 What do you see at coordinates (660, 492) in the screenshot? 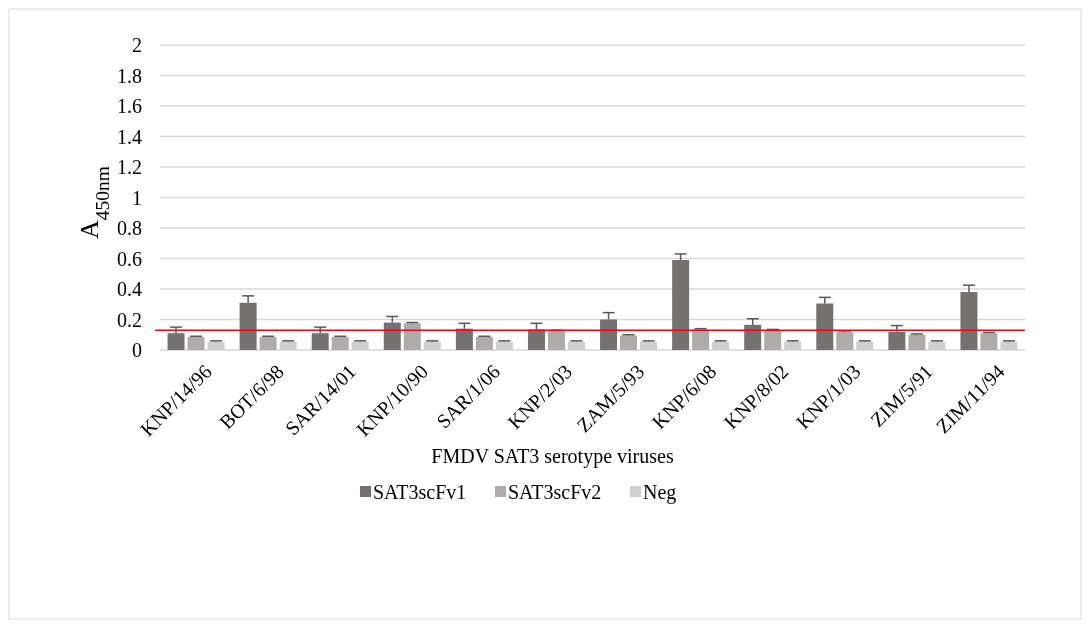
I see `legend-label: Neg` at bounding box center [660, 492].